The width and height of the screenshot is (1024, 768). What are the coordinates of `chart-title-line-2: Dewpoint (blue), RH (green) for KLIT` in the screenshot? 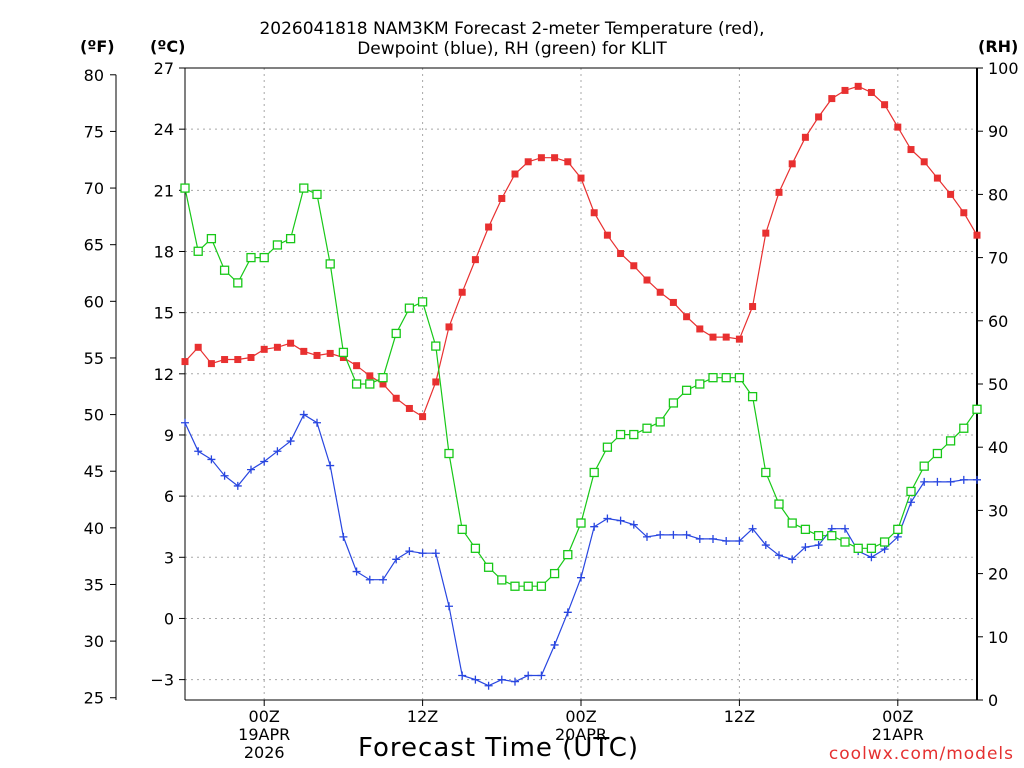 It's located at (512, 49).